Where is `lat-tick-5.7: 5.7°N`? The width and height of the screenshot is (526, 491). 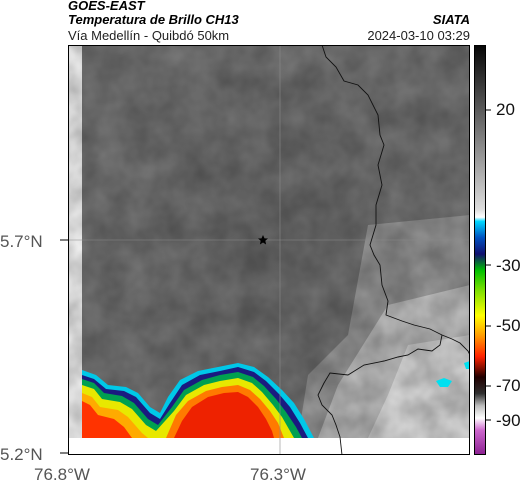
lat-tick-5.7: 5.7°N is located at coordinates (21, 241).